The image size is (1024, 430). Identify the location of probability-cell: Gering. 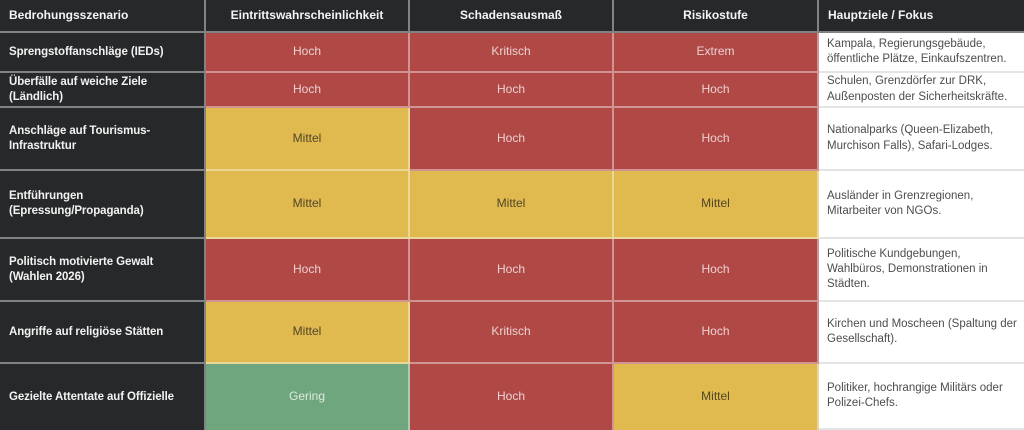
(308, 397).